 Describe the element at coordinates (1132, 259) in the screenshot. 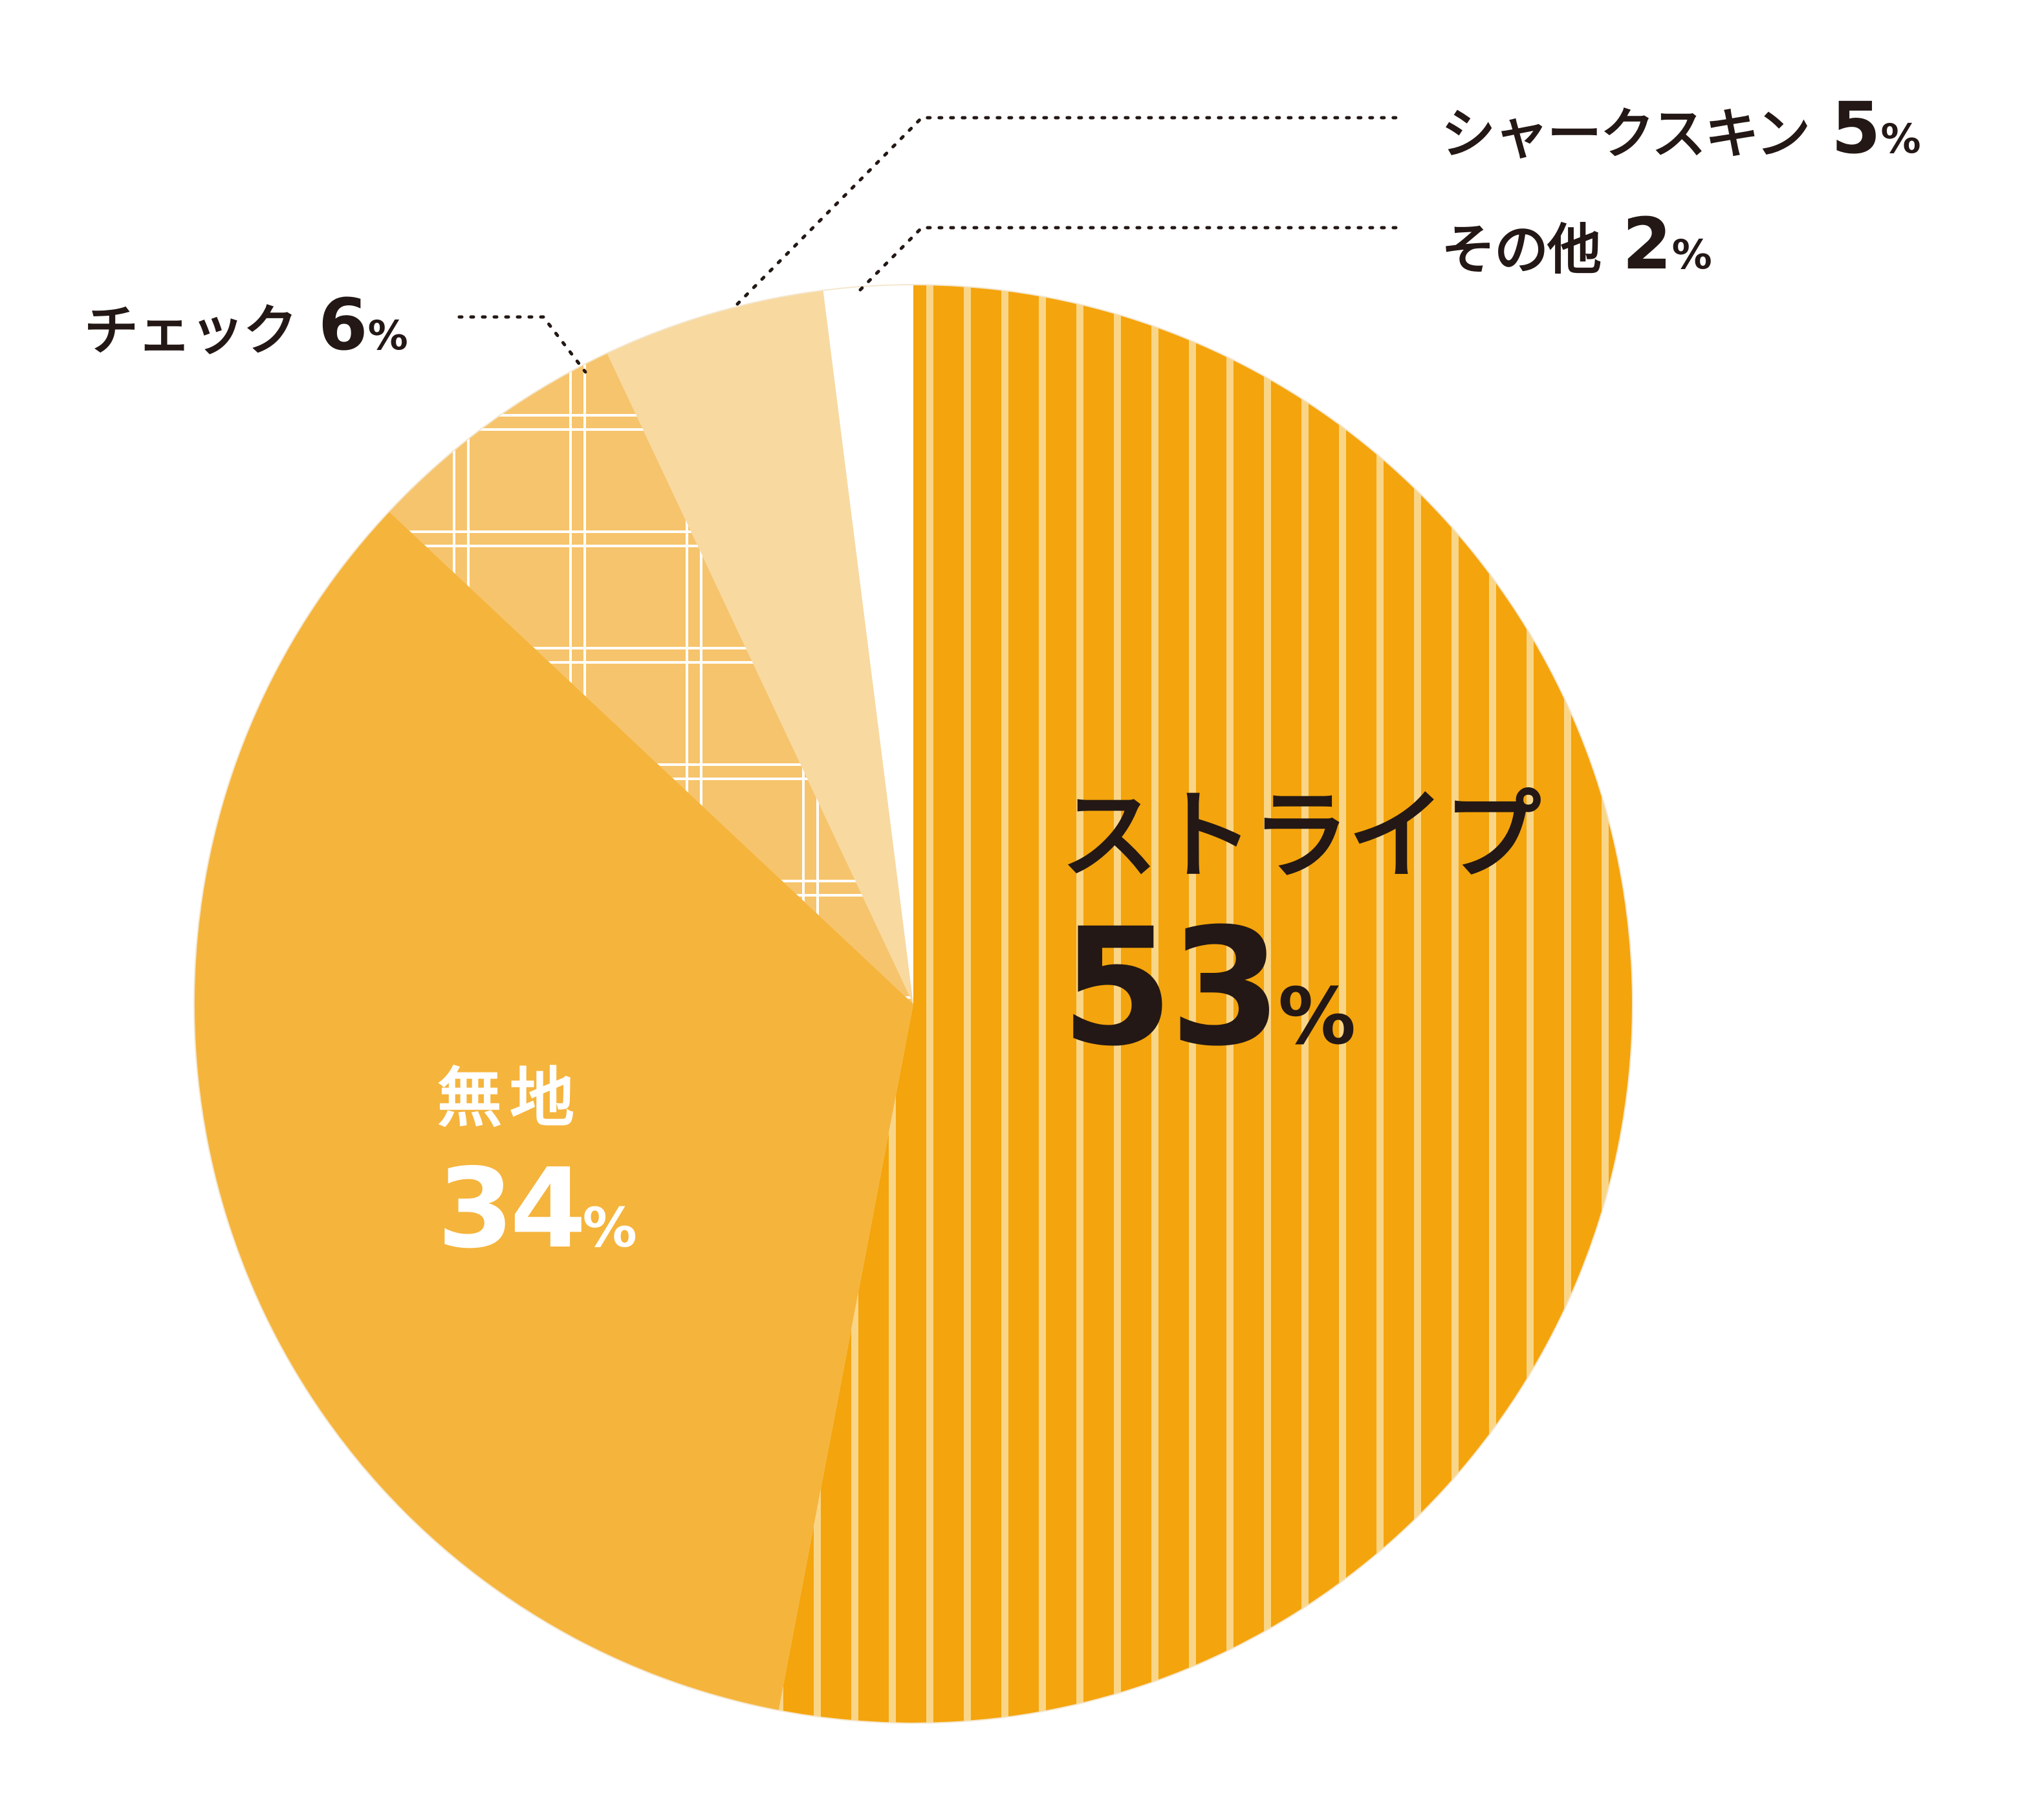

I see `leader-line-other` at that location.